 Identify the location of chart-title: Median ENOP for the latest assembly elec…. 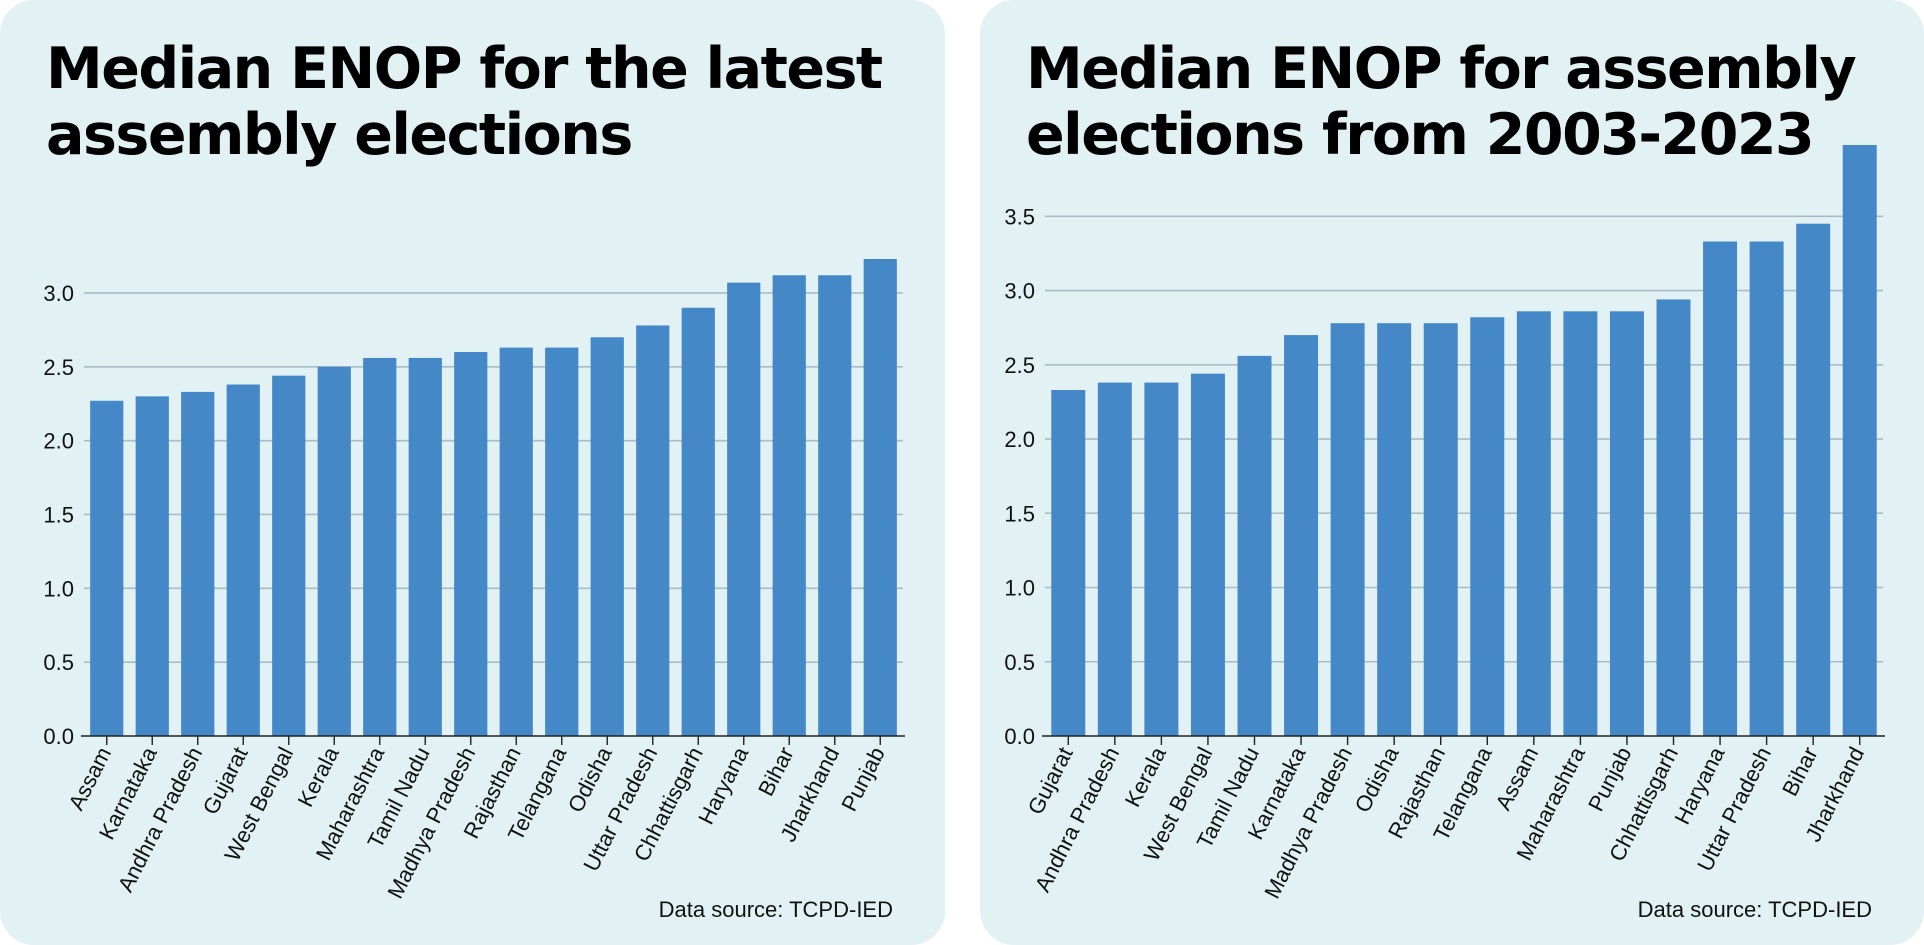
(464, 102).